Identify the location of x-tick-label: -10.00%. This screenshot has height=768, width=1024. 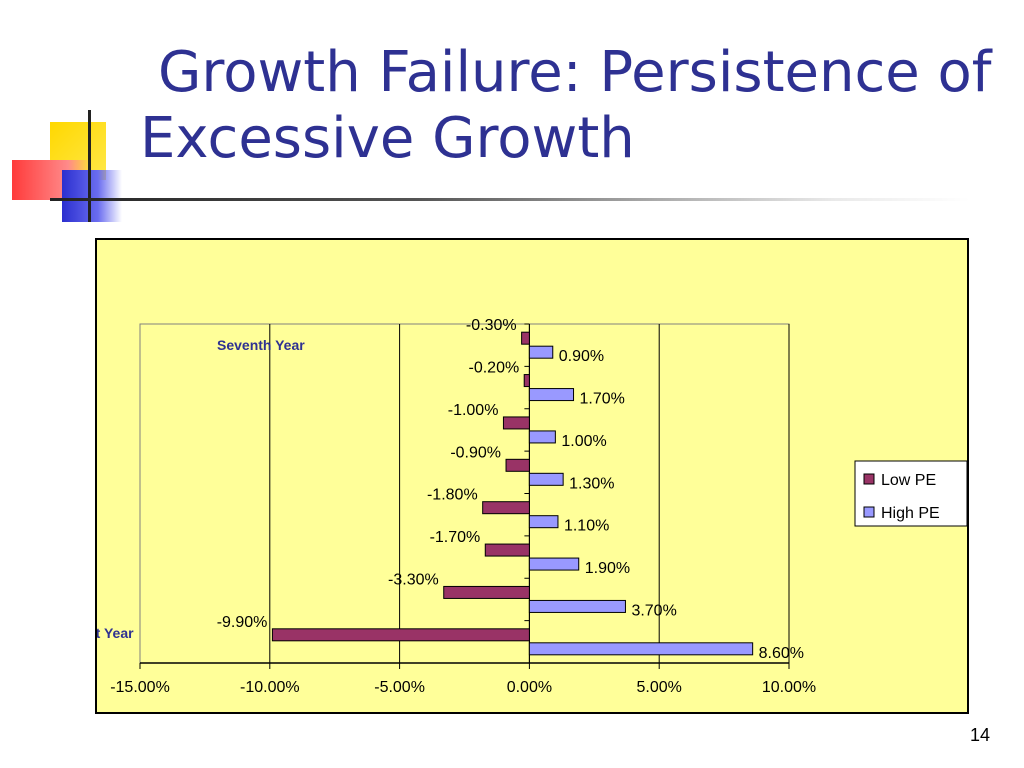
(270, 687).